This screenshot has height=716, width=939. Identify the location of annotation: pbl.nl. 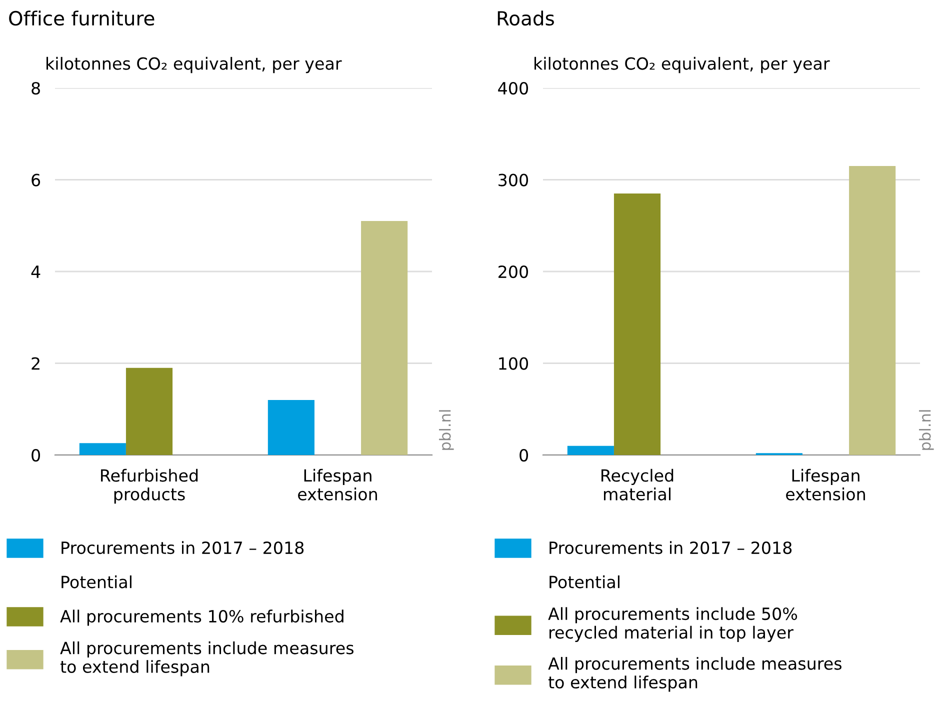
(926, 430).